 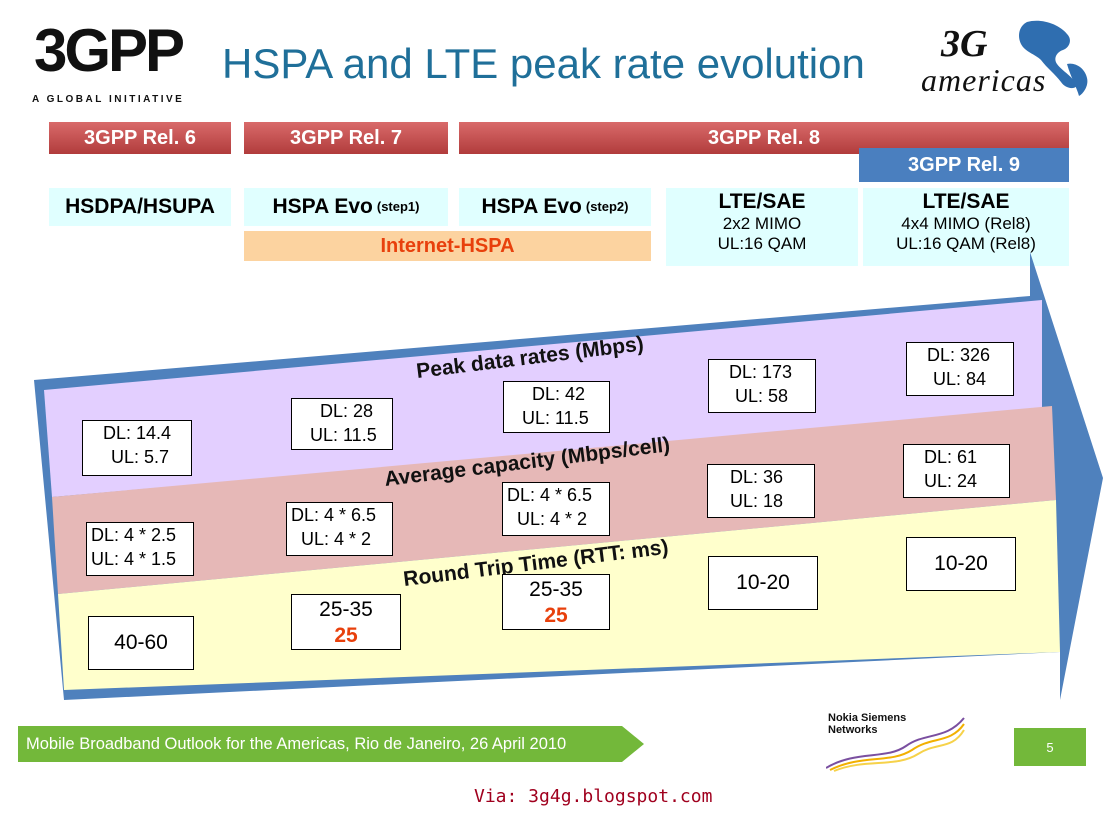 I want to click on capacity-ul: UL: 24, so click(x=951, y=481).